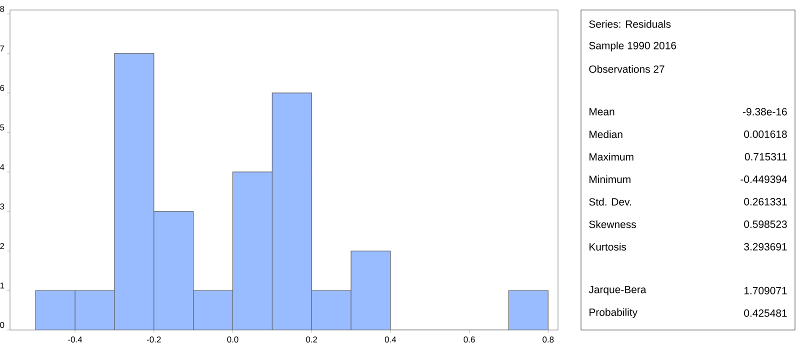 This screenshot has height=361, width=800. What do you see at coordinates (2, 207) in the screenshot?
I see `y-tick-label: 3` at bounding box center [2, 207].